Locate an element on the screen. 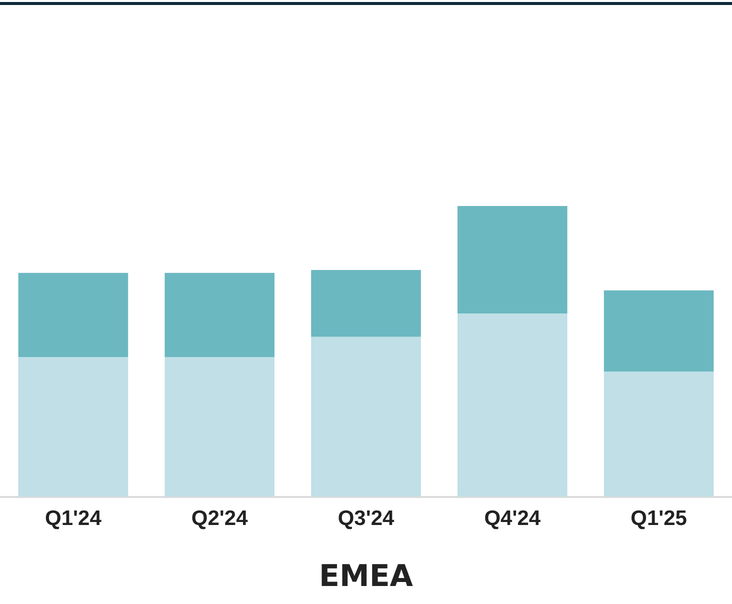 This screenshot has width=732, height=604. x-tick-label: Q2'24 is located at coordinates (219, 518).